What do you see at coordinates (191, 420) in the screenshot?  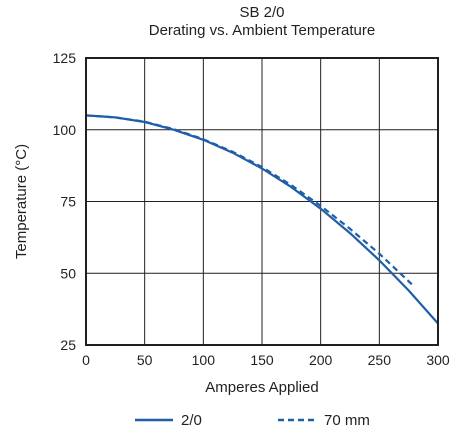 I see `legend-label: 2/0` at bounding box center [191, 420].